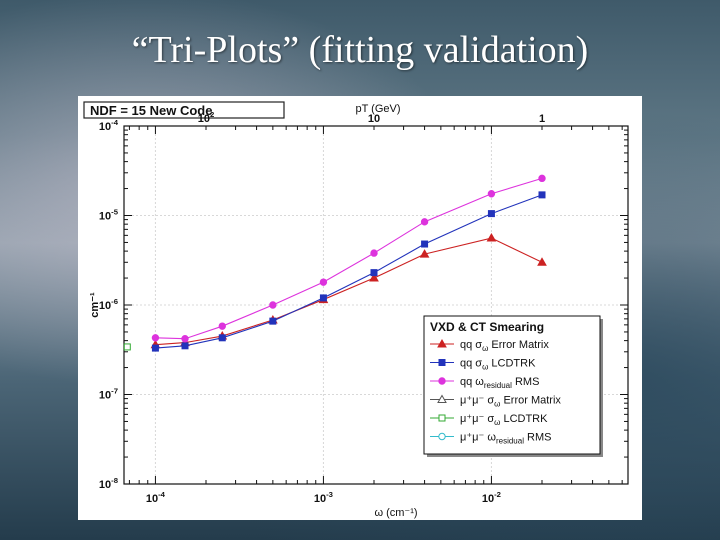  I want to click on y-tick-label: 10⁻⁷, so click(108, 394).